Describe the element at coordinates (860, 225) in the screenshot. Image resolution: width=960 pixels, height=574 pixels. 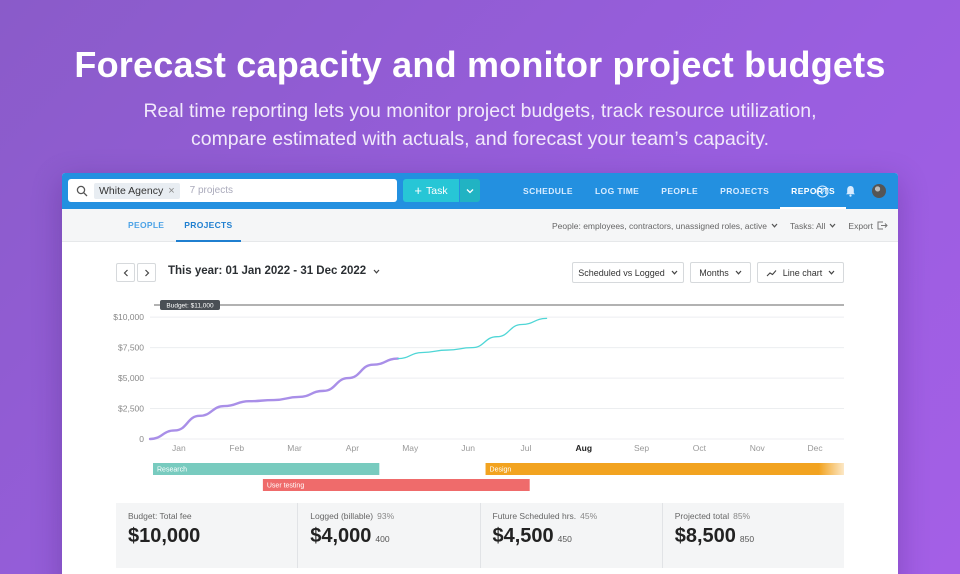
I see `export-label: Export` at that location.